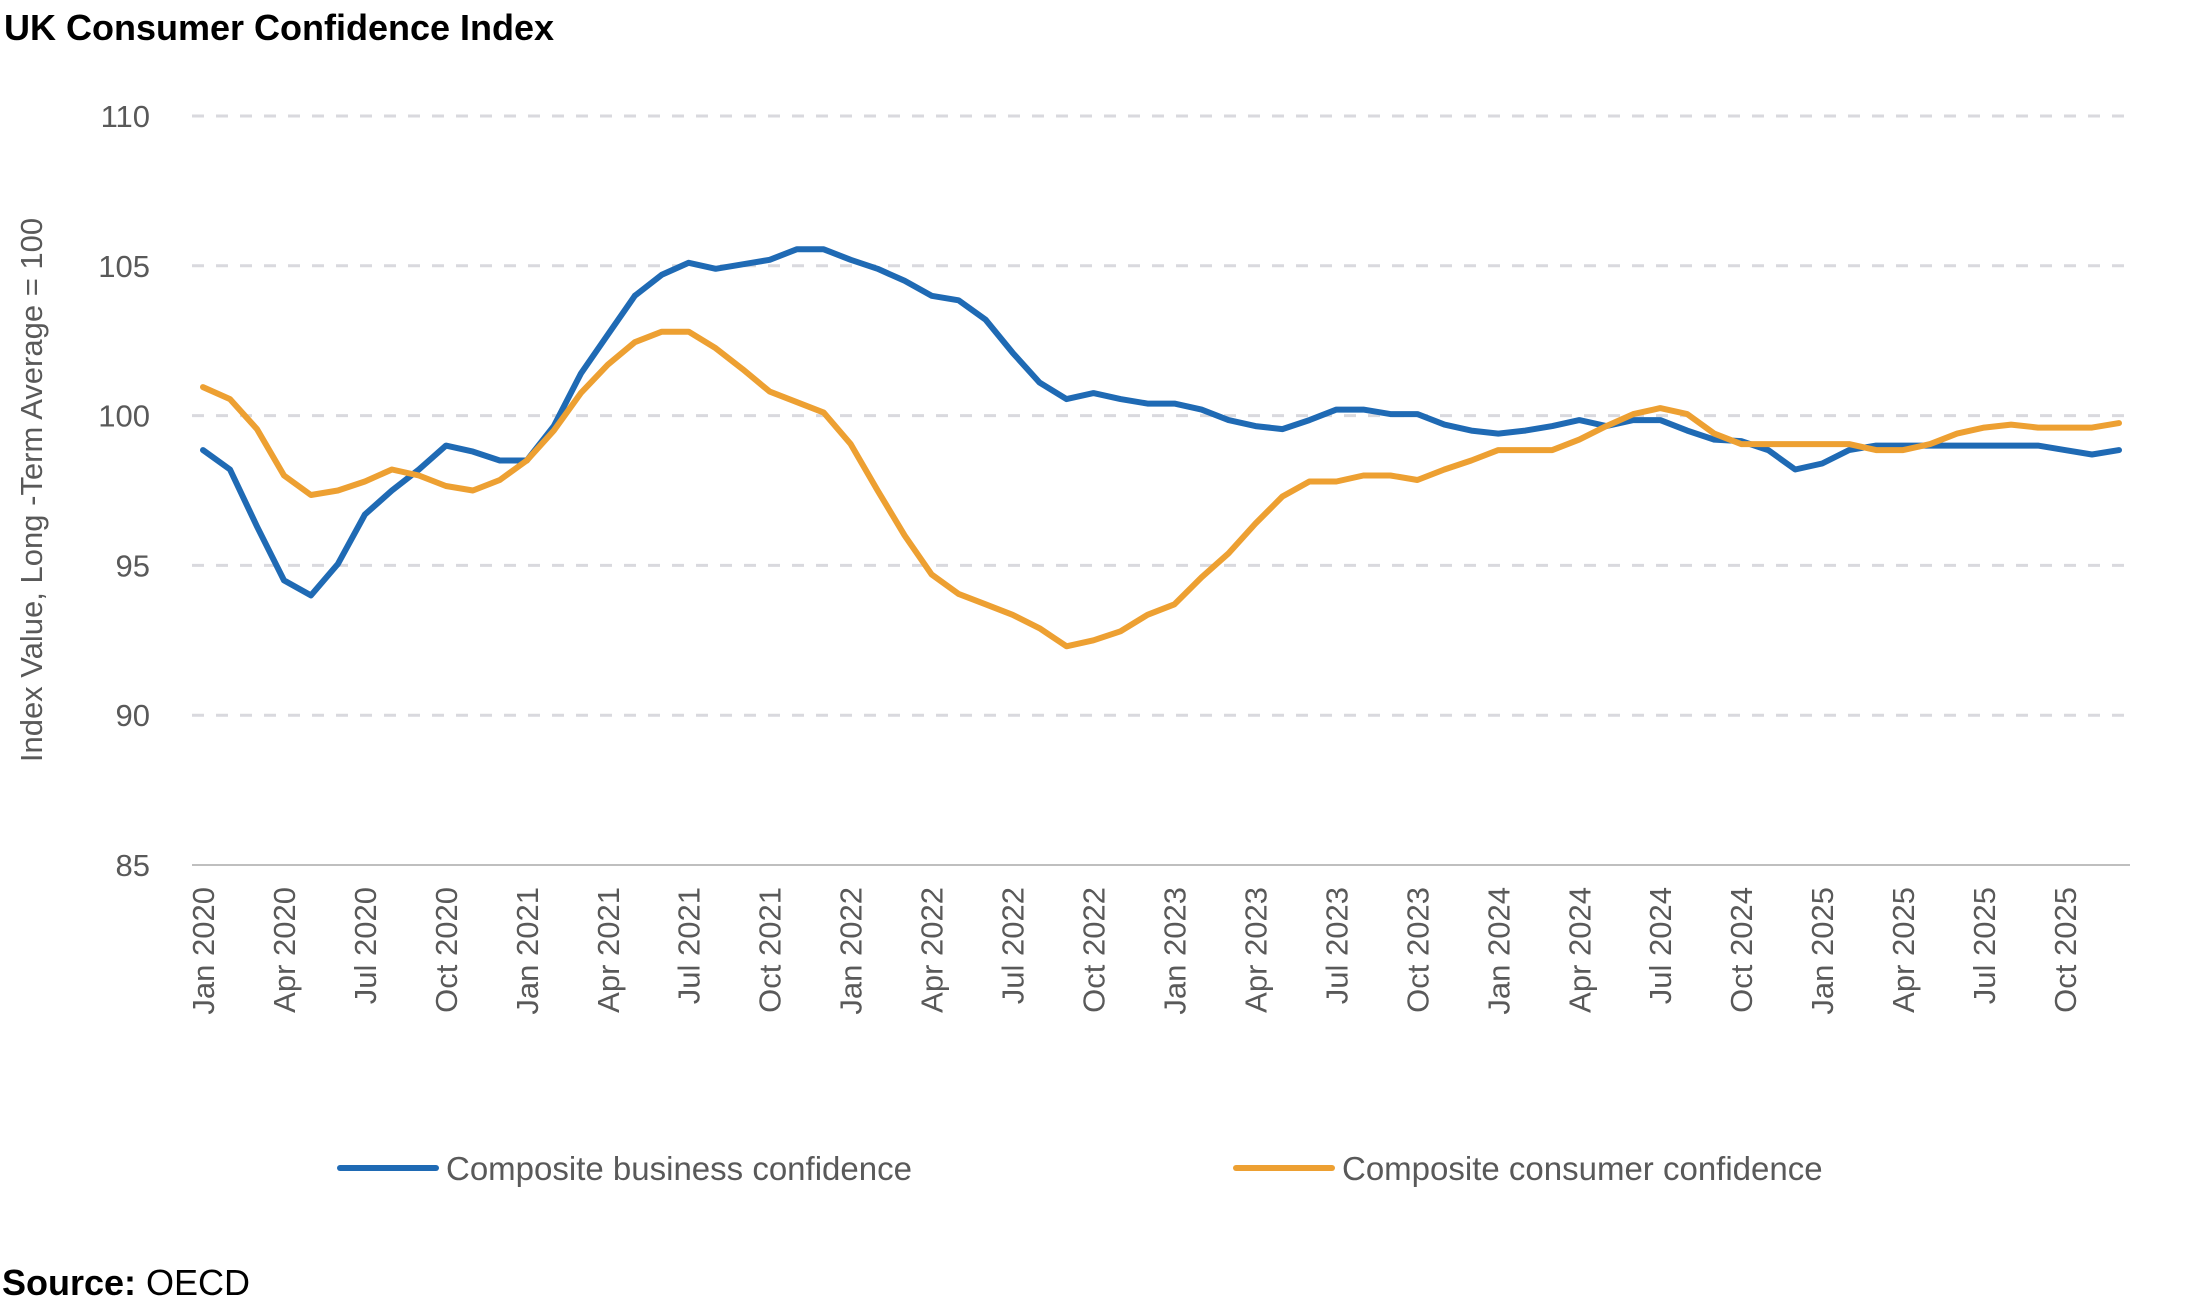 This screenshot has height=1305, width=2202. I want to click on y-tick-label: 105, so click(124, 266).